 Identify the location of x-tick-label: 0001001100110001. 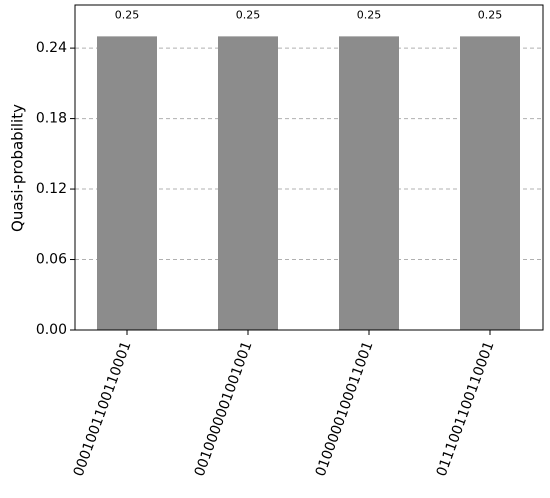
(103, 408).